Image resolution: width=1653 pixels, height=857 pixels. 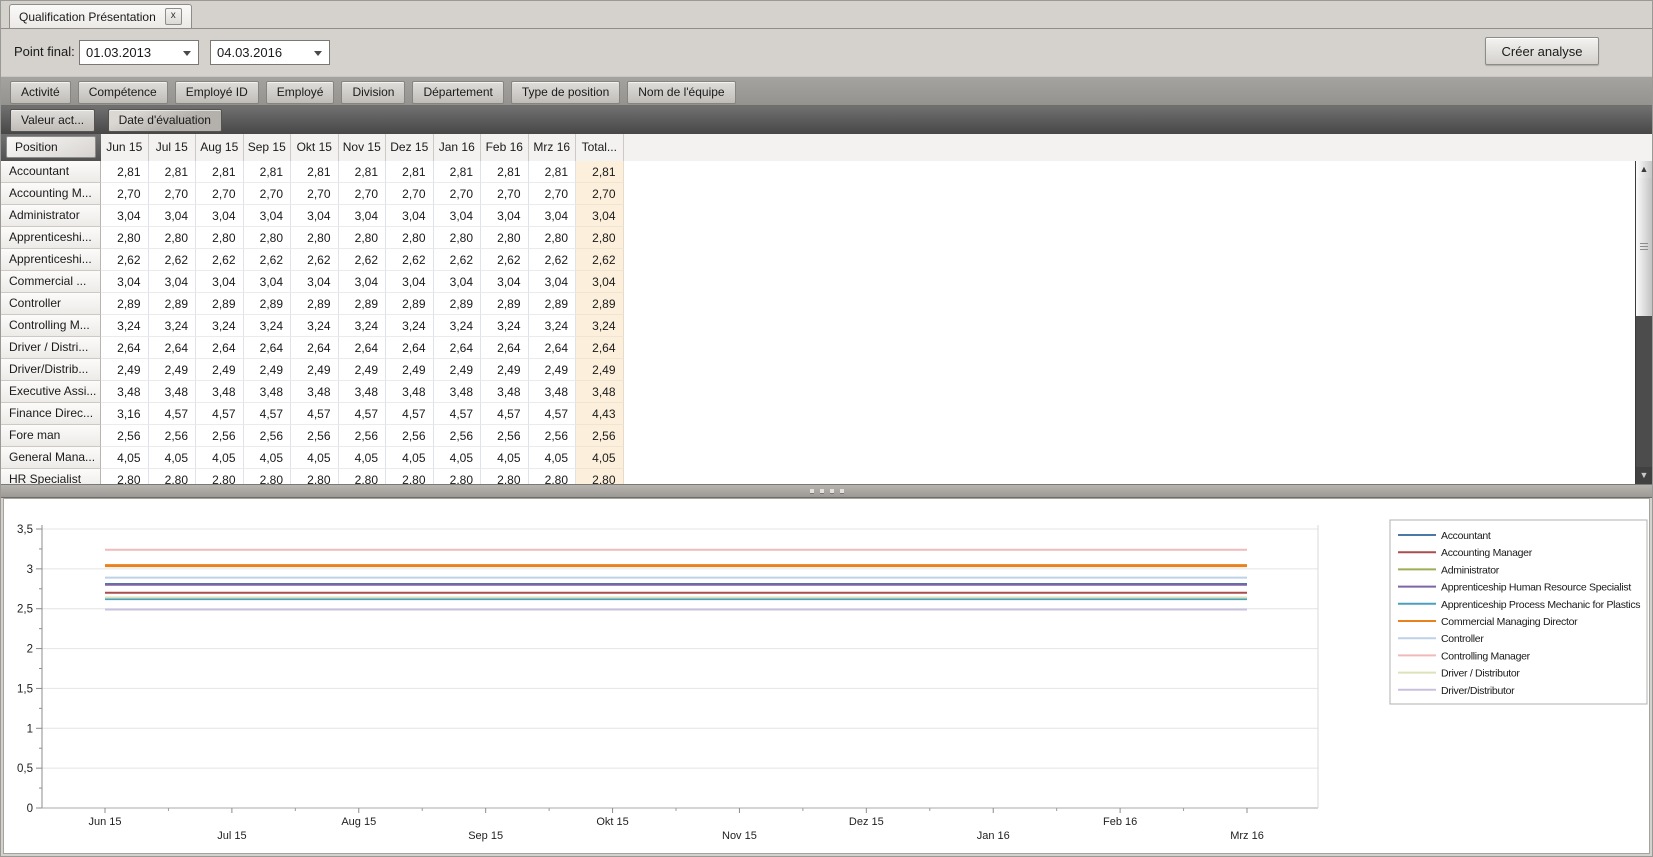 I want to click on scrollbar-thumb, so click(x=1644, y=247).